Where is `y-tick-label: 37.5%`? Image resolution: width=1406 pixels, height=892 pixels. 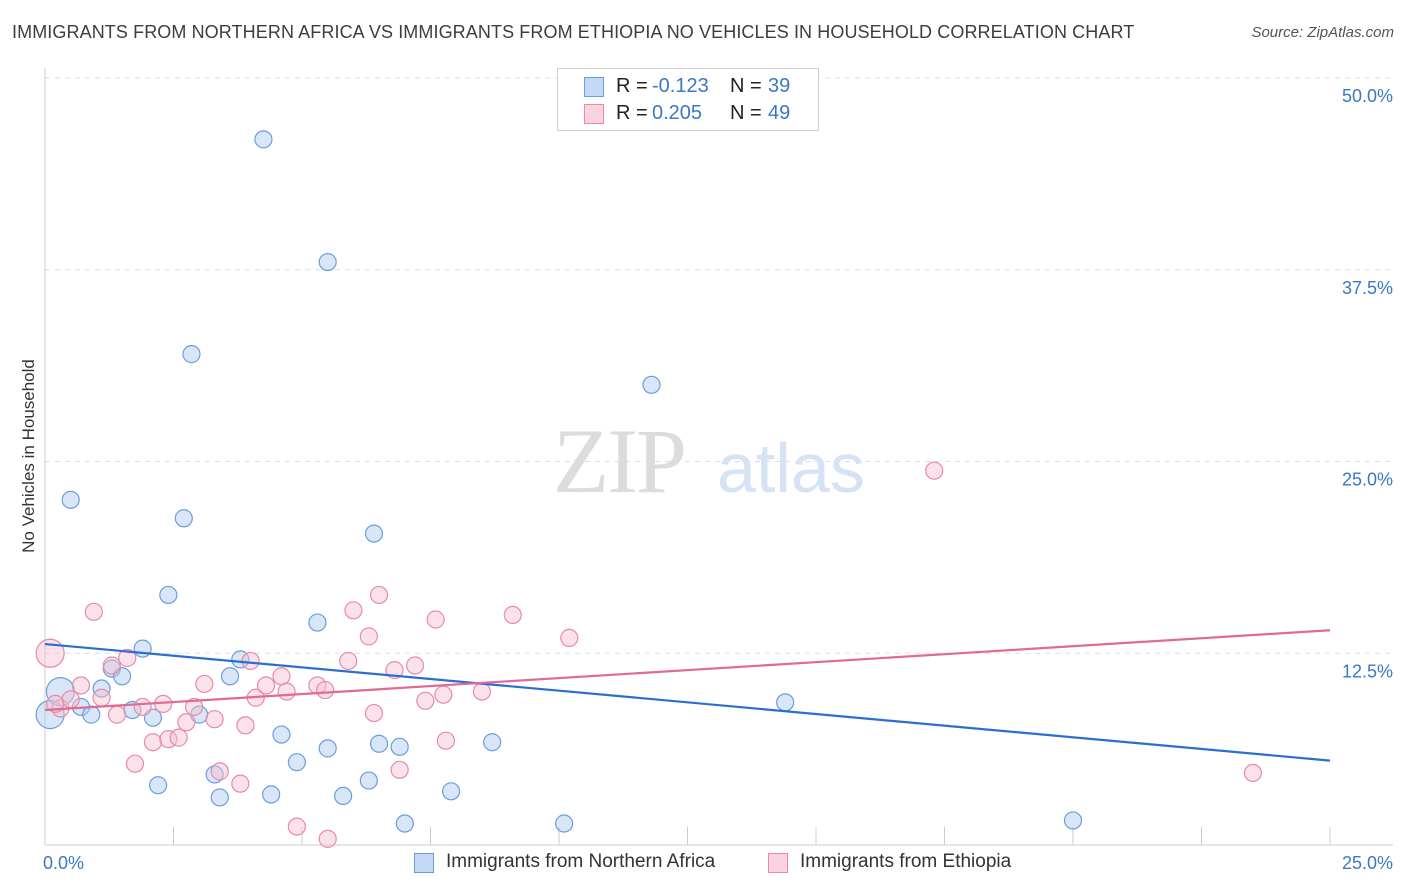 y-tick-label: 37.5% is located at coordinates (1367, 288).